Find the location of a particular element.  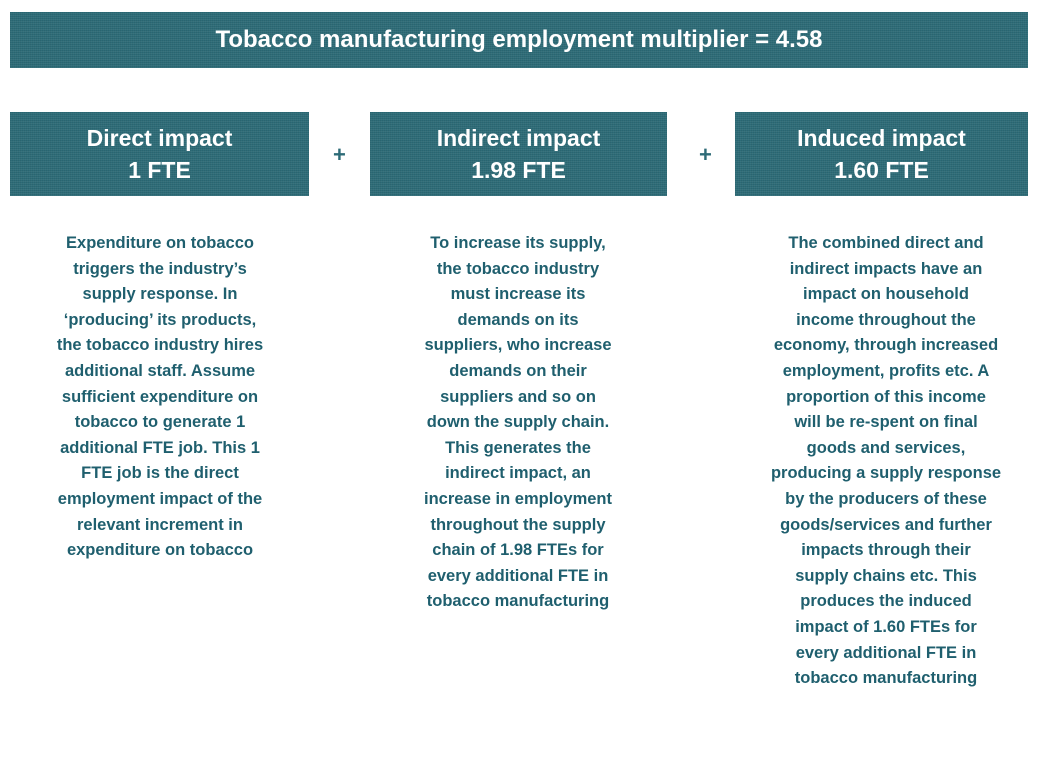

description-line: produces the induced is located at coordinates (886, 601).